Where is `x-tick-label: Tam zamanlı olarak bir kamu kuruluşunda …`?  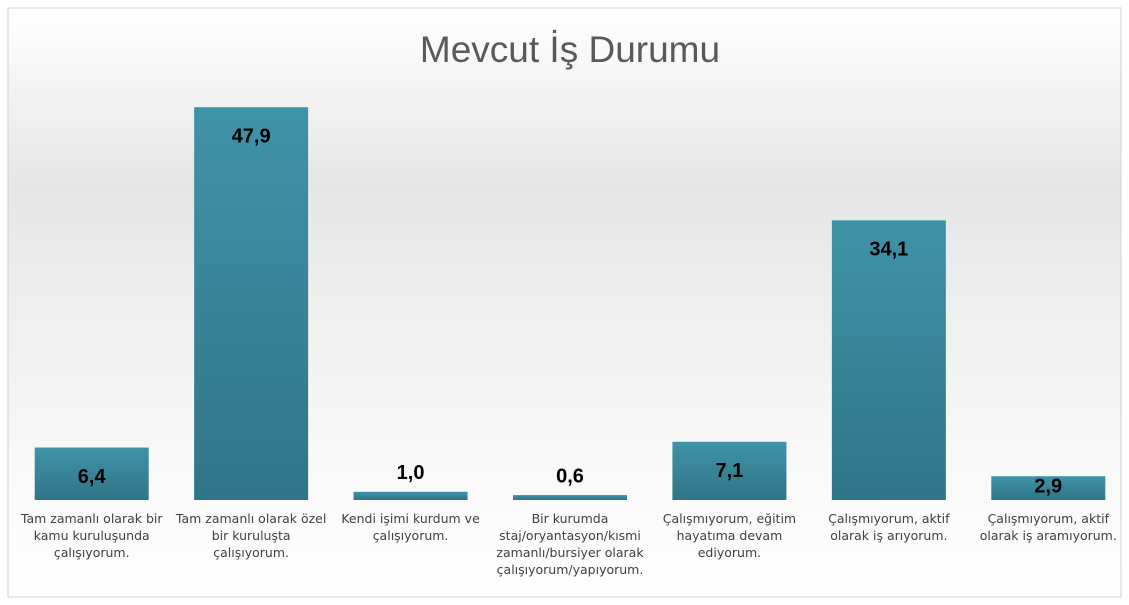 x-tick-label: Tam zamanlı olarak bir kamu kuruluşunda … is located at coordinates (91, 535).